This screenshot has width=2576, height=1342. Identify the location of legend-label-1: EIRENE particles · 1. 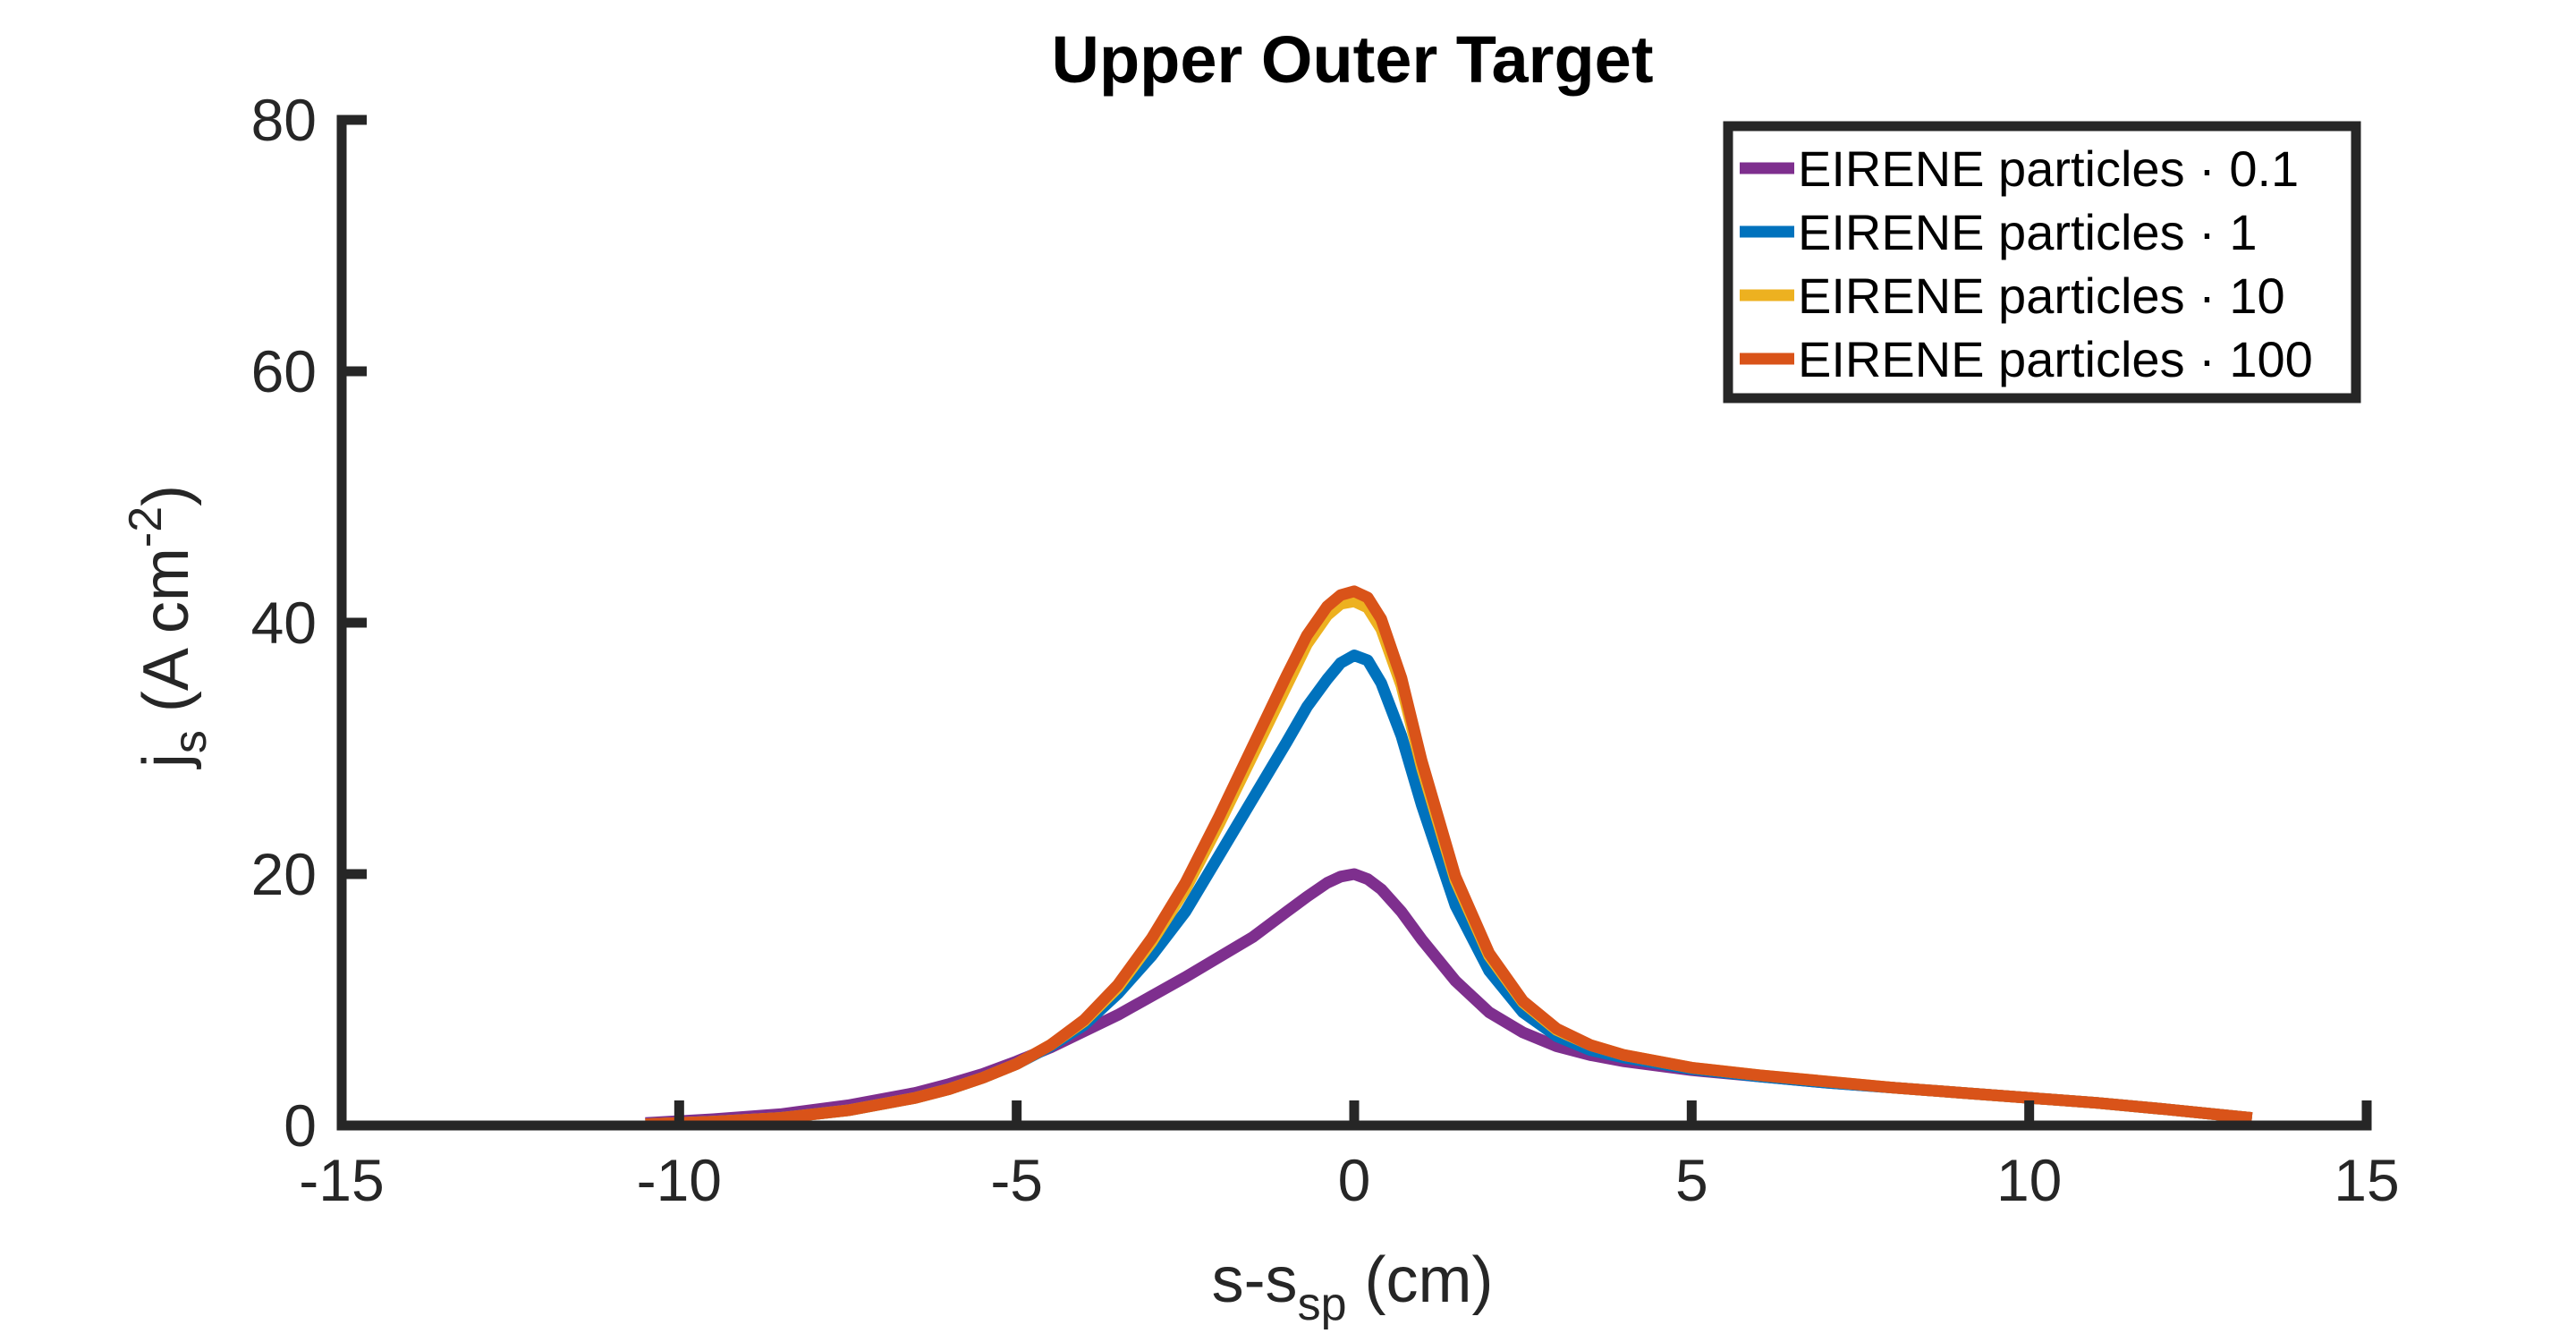
(2028, 232).